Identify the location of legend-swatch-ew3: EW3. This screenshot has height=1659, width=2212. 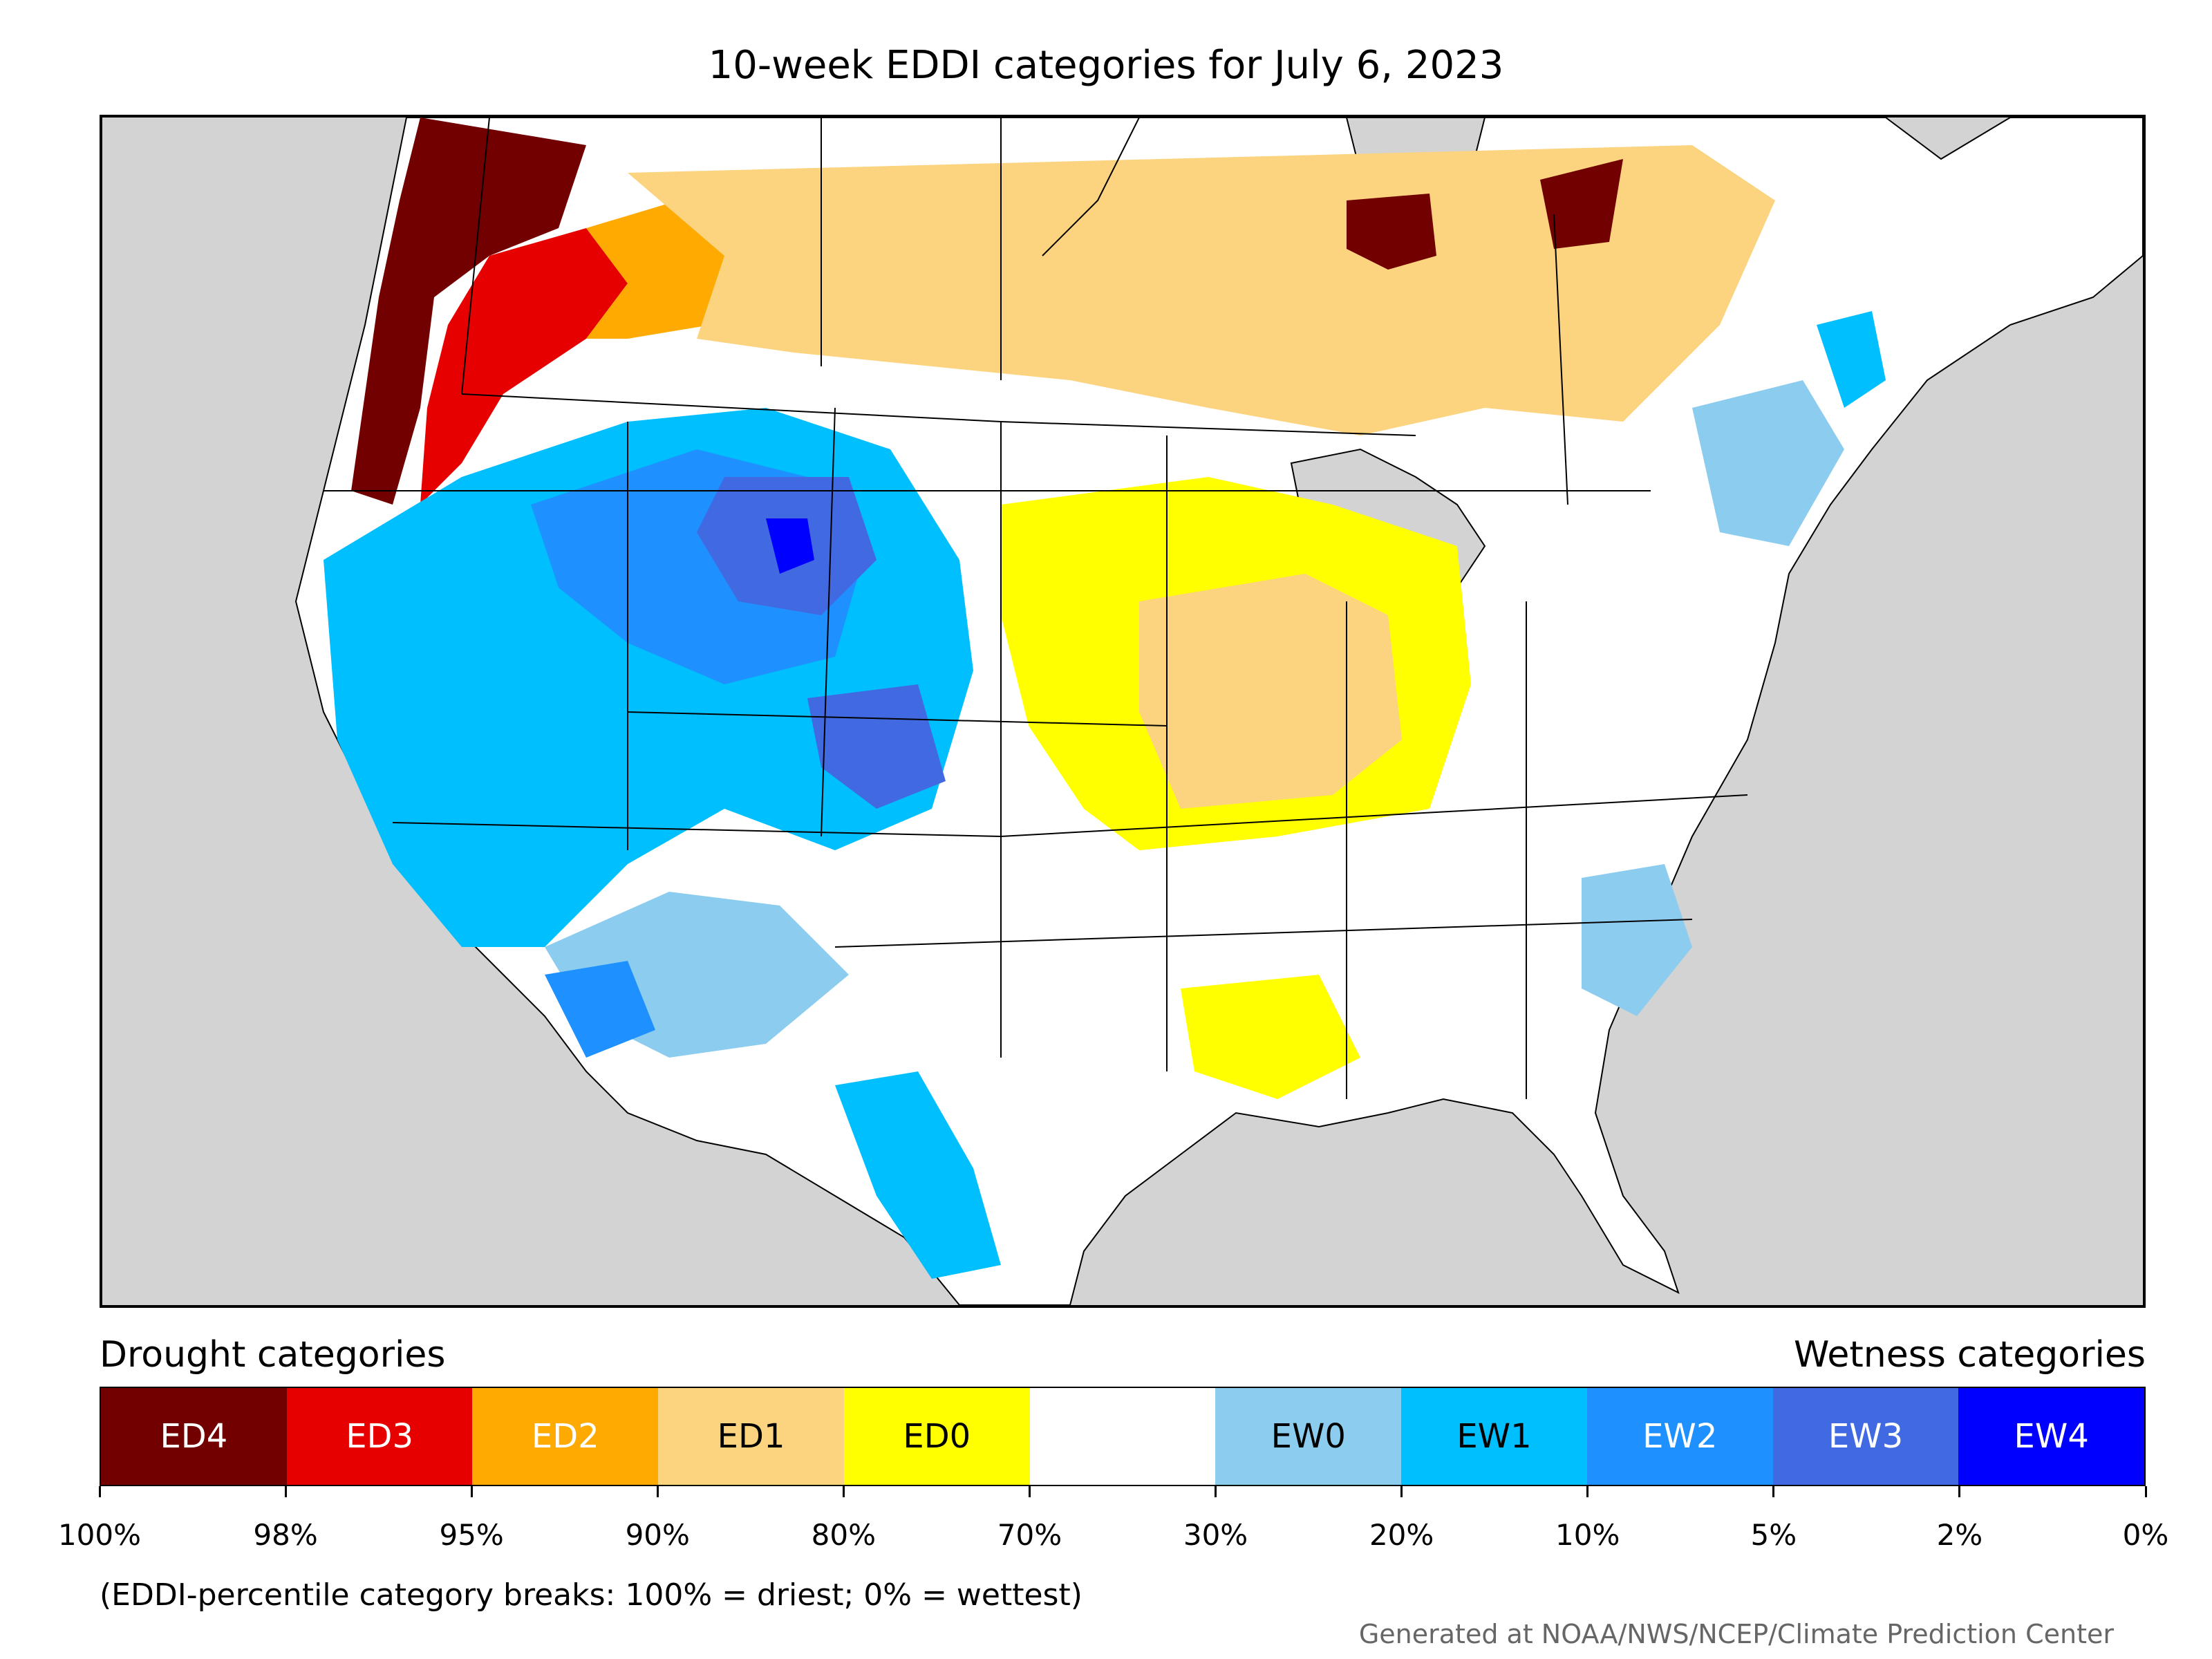
(1865, 1436).